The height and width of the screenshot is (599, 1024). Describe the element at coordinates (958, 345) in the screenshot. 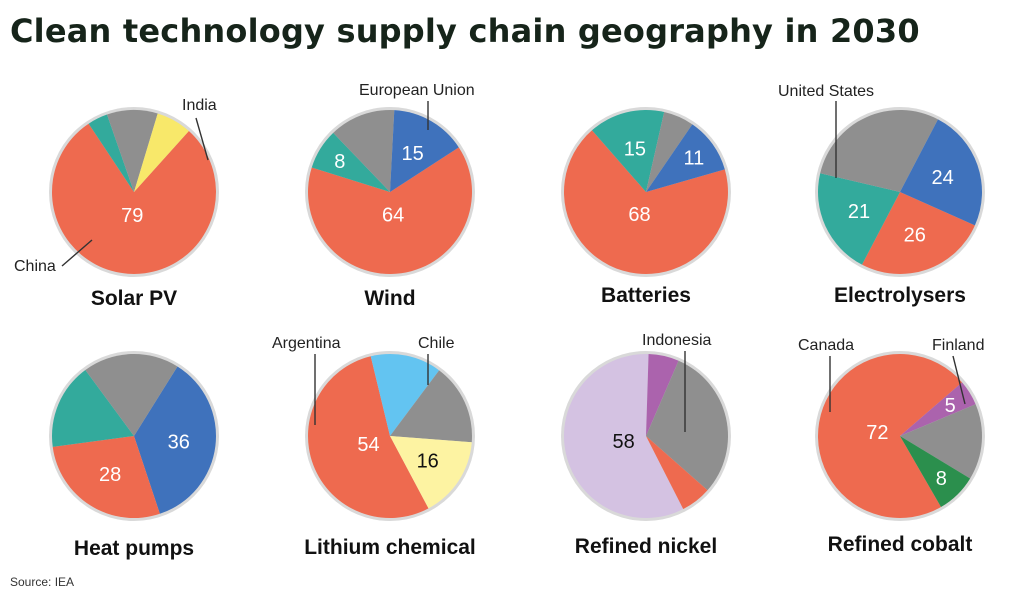

I see `annotation-label: Finland` at that location.